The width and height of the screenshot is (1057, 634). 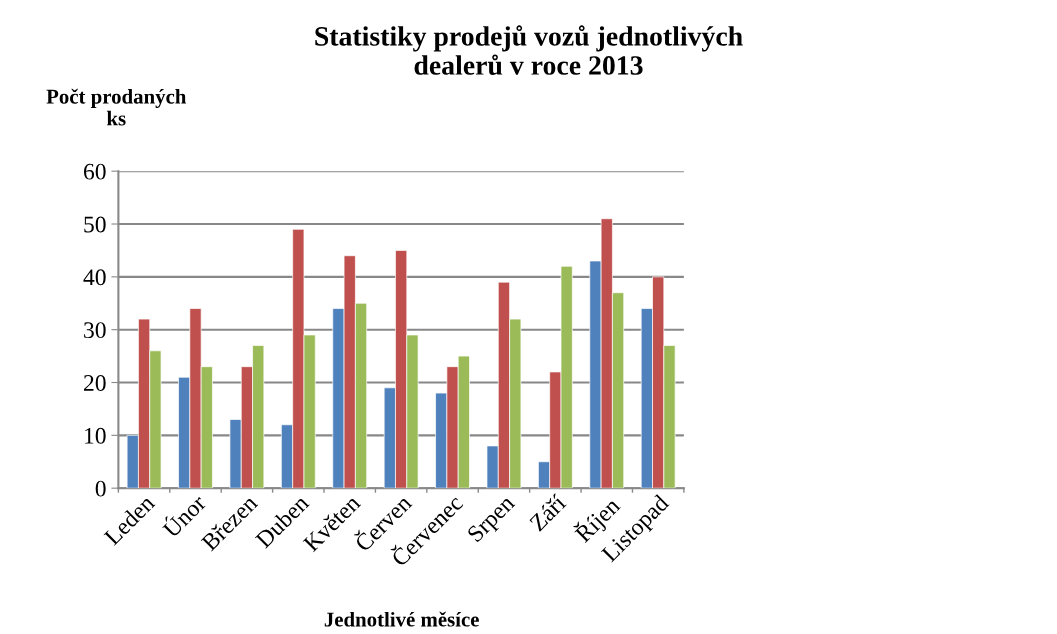 I want to click on y-tick-label: 30, so click(x=95, y=330).